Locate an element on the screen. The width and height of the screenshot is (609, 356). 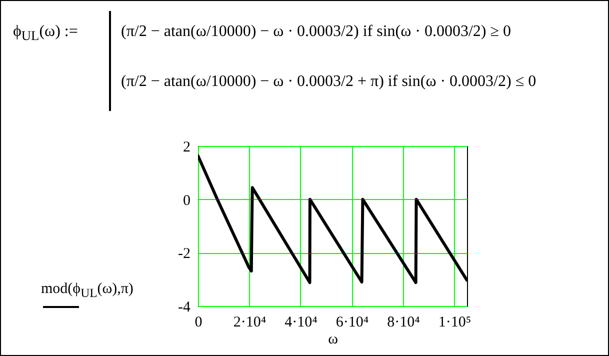
x-tick-label: 8·10⁴ is located at coordinates (403, 322).